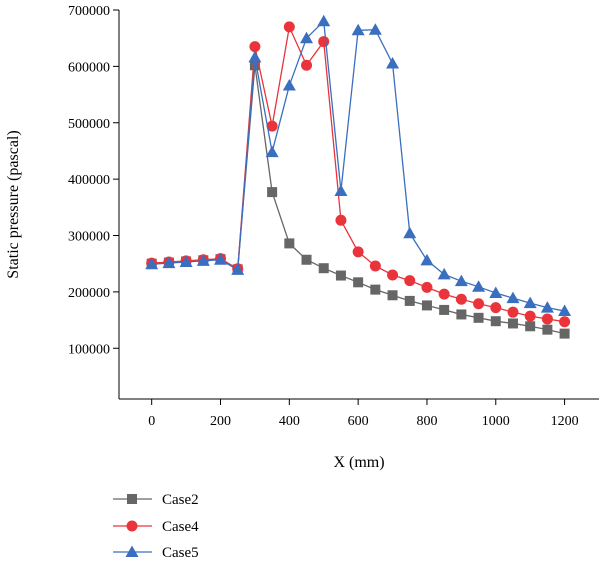 This screenshot has height=564, width=600. Describe the element at coordinates (13, 204) in the screenshot. I see `y-axis-title: Static pressure (pascal)` at that location.